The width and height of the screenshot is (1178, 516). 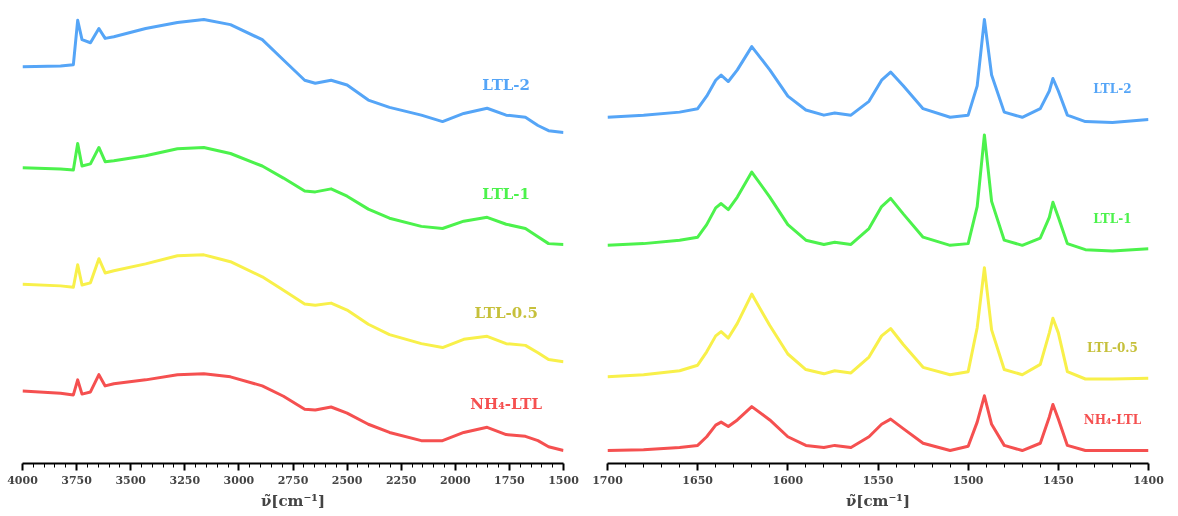 What do you see at coordinates (293, 480) in the screenshot?
I see `x-tick-label: 2750` at bounding box center [293, 480].